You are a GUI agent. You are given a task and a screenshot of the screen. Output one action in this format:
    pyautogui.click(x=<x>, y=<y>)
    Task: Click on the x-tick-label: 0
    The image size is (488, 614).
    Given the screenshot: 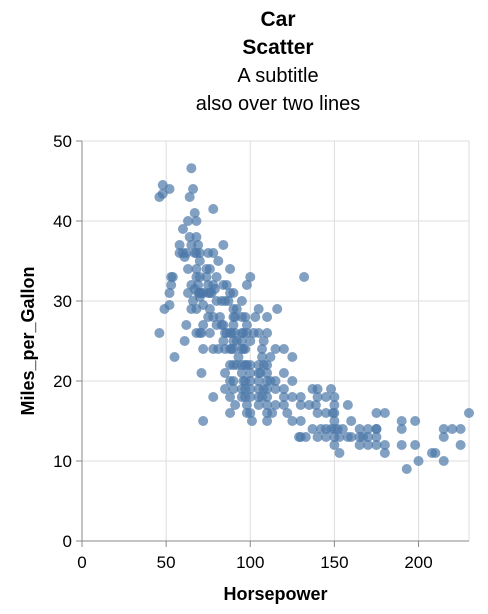 What is the action you would take?
    pyautogui.click(x=81, y=562)
    